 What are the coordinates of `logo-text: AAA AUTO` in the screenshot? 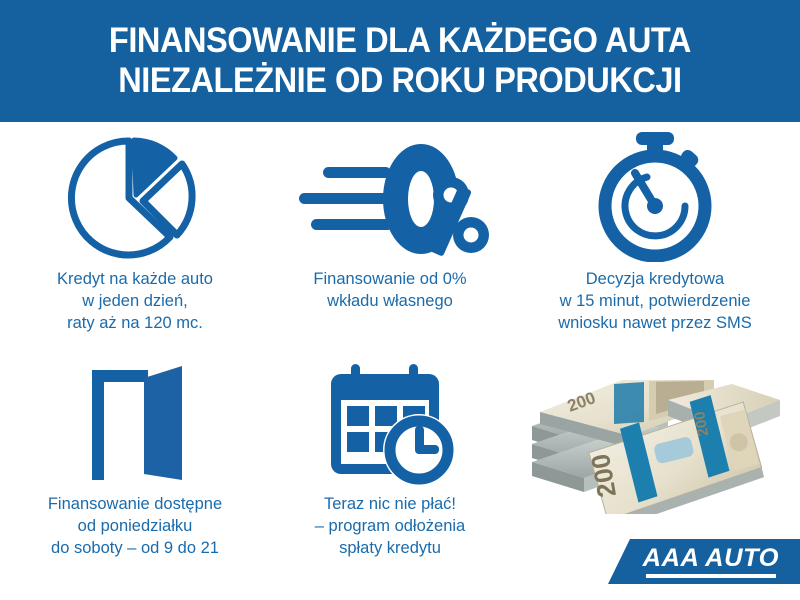 It's located at (711, 558).